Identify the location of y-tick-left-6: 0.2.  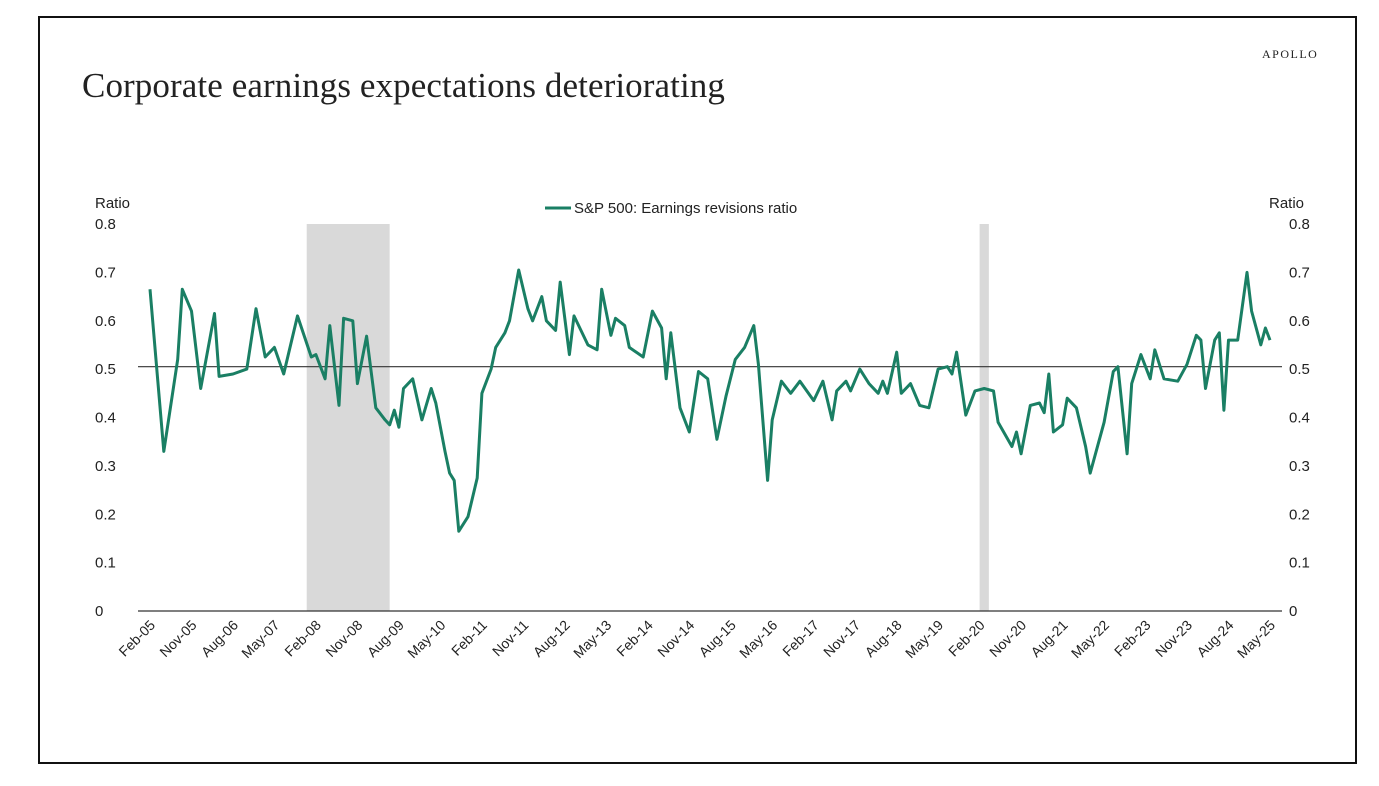
(105, 514).